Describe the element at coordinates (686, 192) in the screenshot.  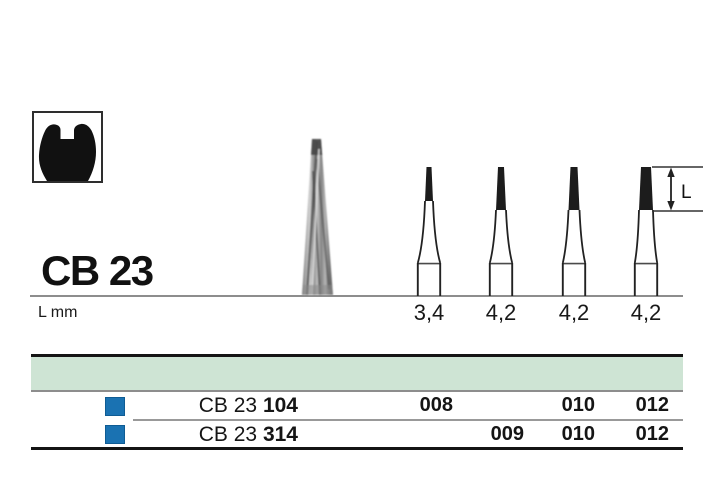
I see `dimension-label: L` at that location.